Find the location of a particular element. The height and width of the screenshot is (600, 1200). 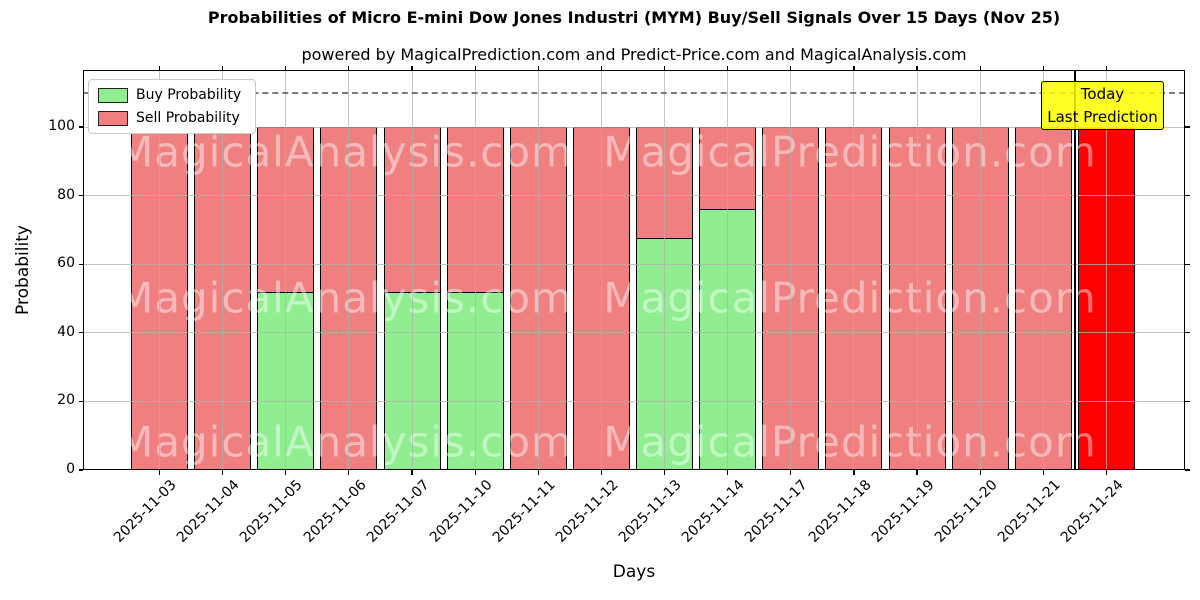

xtick-label-2025-11-10: 2025-11-10 is located at coordinates (461, 511).